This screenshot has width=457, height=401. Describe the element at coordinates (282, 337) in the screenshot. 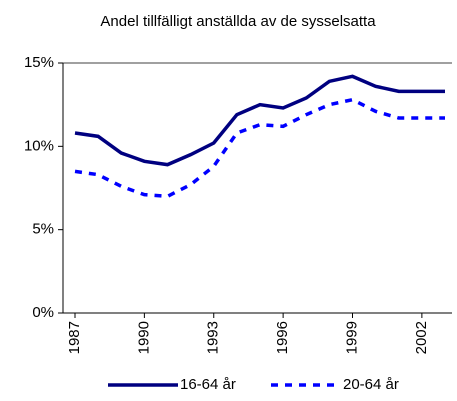

I see `x-tick-label: 1996` at that location.